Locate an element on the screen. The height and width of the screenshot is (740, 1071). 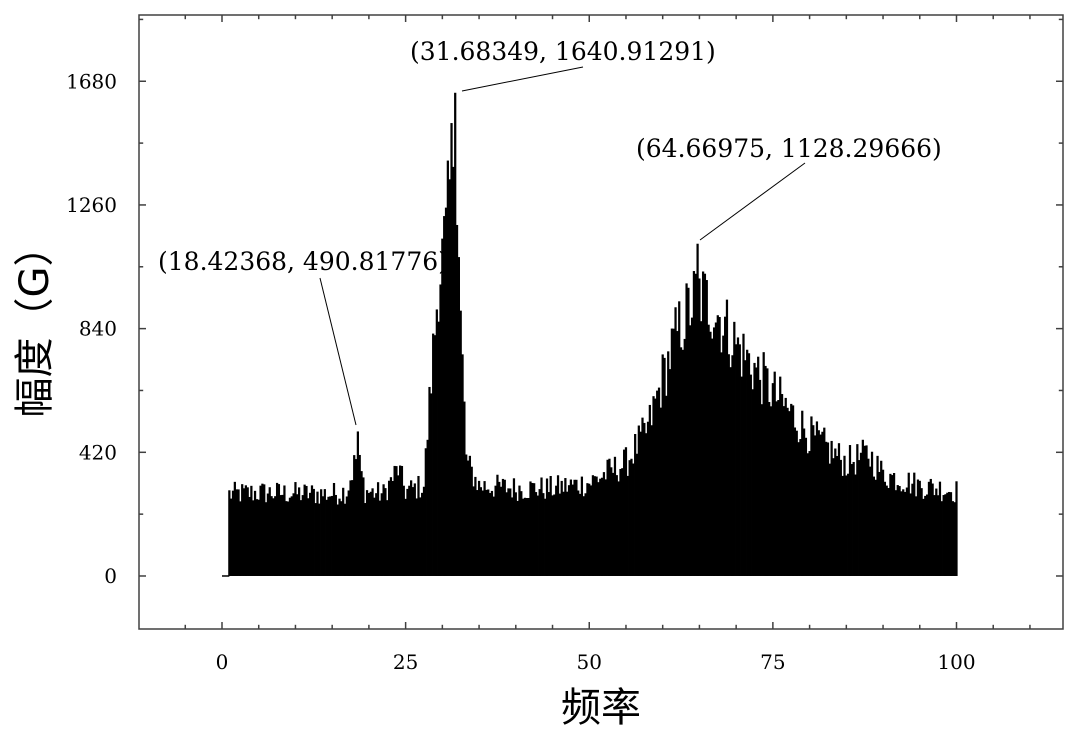
x-tick-label: 25 is located at coordinates (405, 662).